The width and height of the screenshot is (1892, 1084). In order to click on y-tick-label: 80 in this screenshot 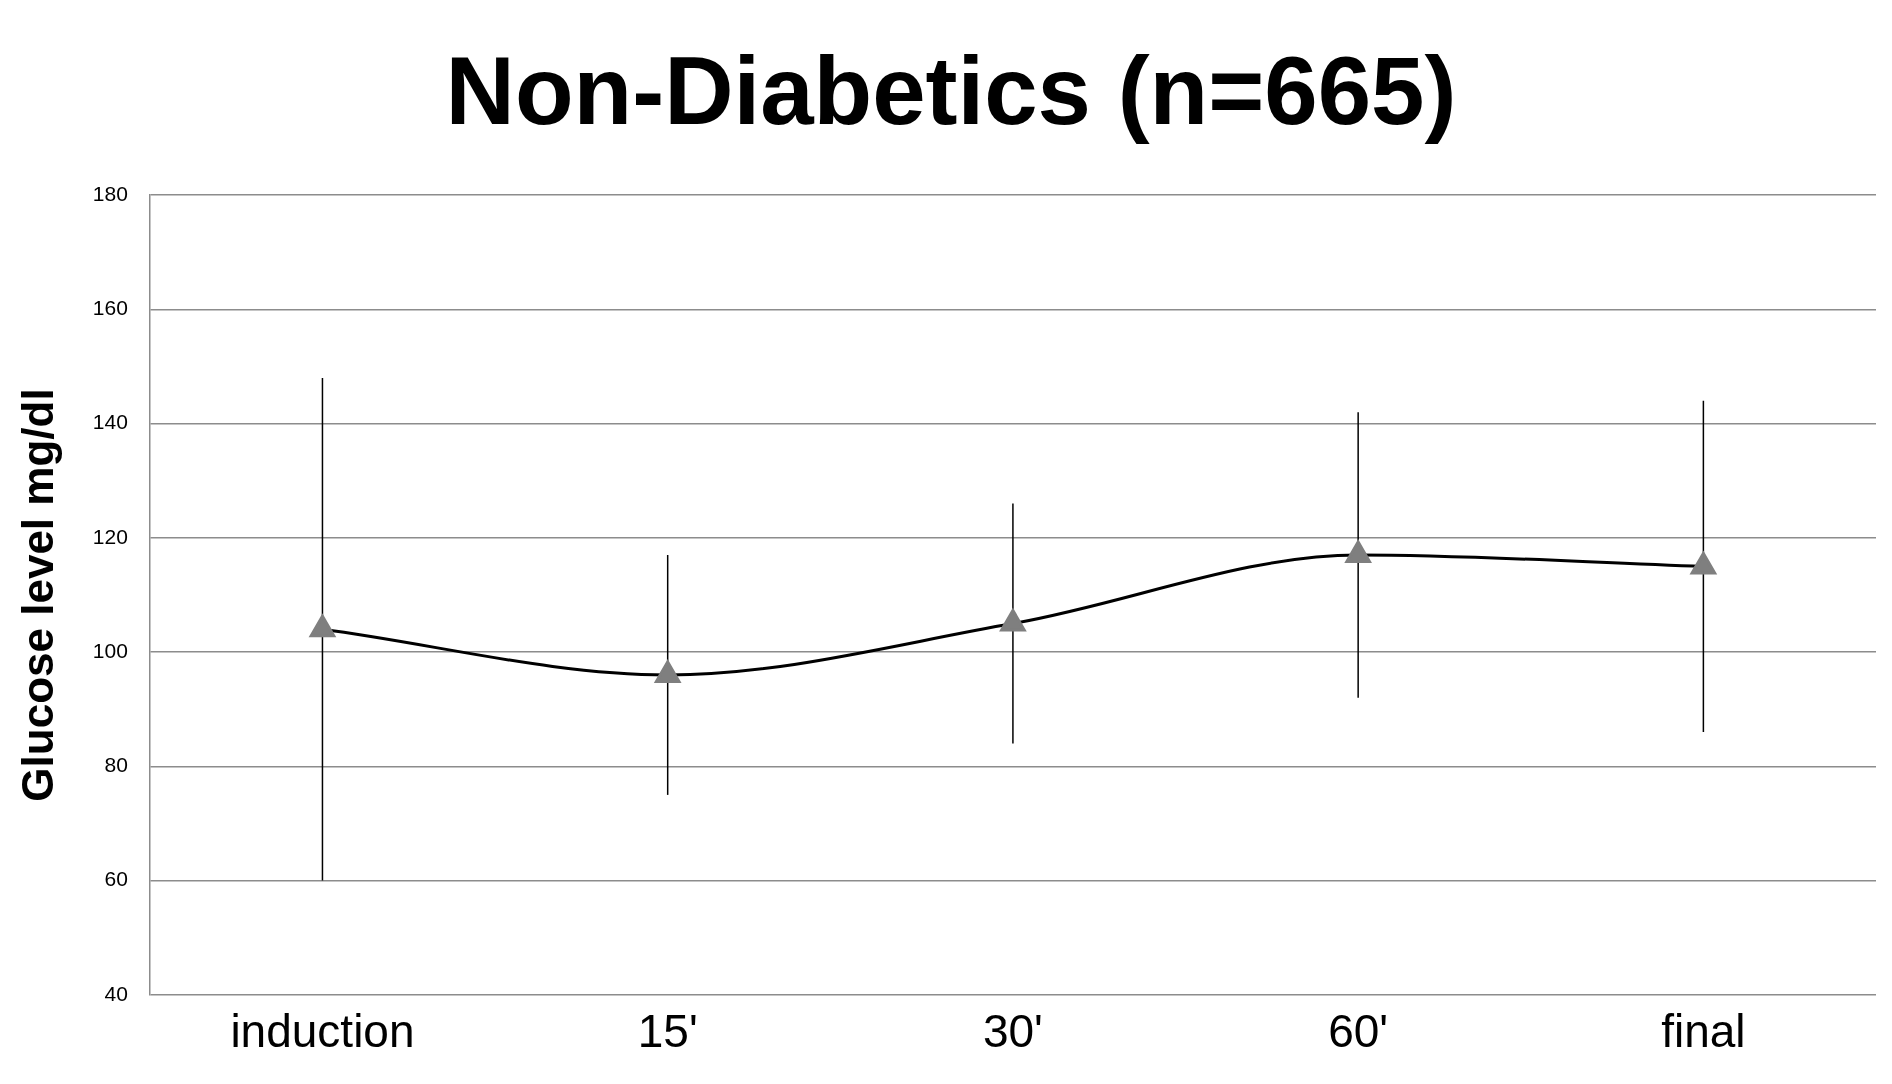, I will do `click(116, 765)`.